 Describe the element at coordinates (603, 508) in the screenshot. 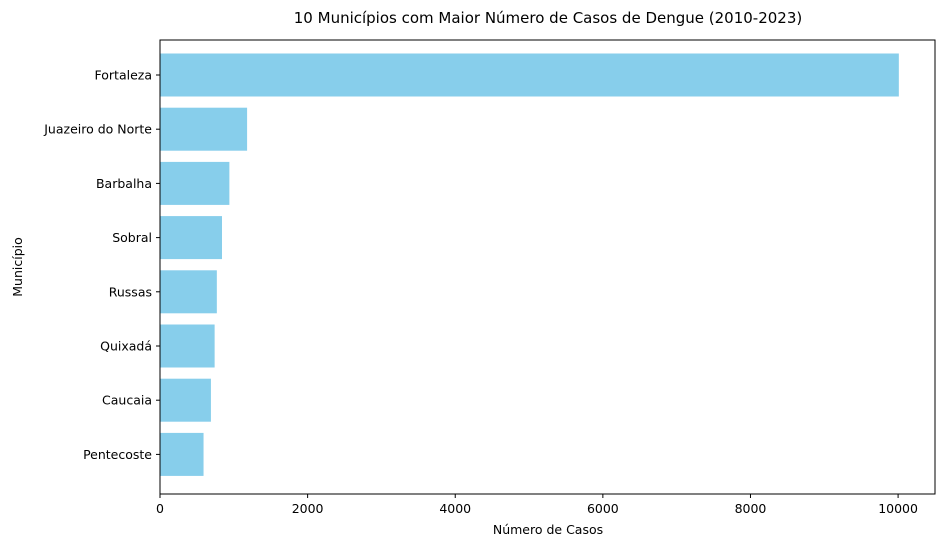

I see `x-tick-label: 6000` at that location.